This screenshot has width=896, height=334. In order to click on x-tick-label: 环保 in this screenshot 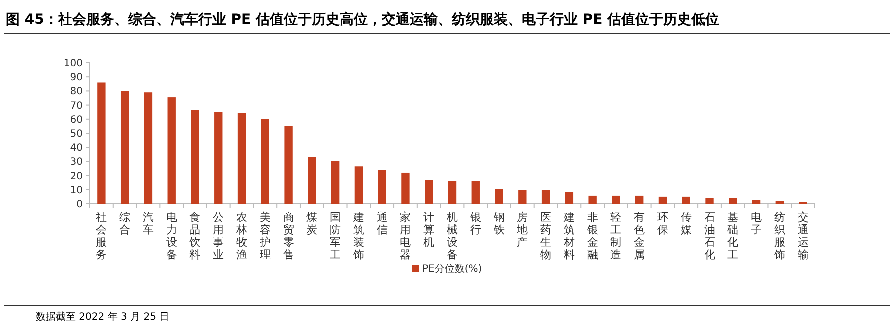, I will do `click(662, 223)`.